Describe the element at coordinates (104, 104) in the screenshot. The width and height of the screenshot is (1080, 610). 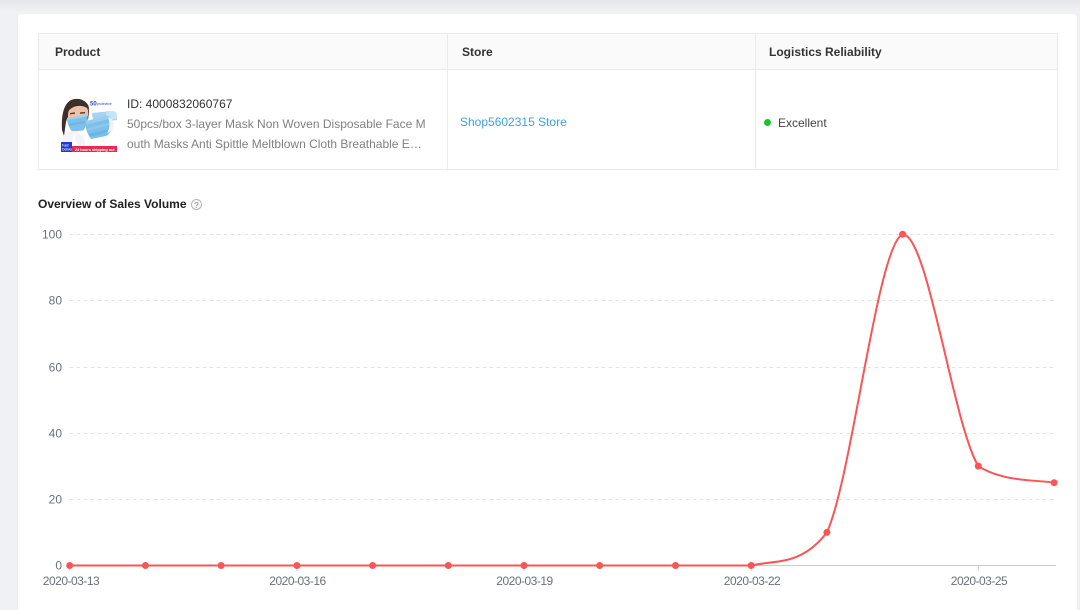
I see `svg-text: protective` at that location.